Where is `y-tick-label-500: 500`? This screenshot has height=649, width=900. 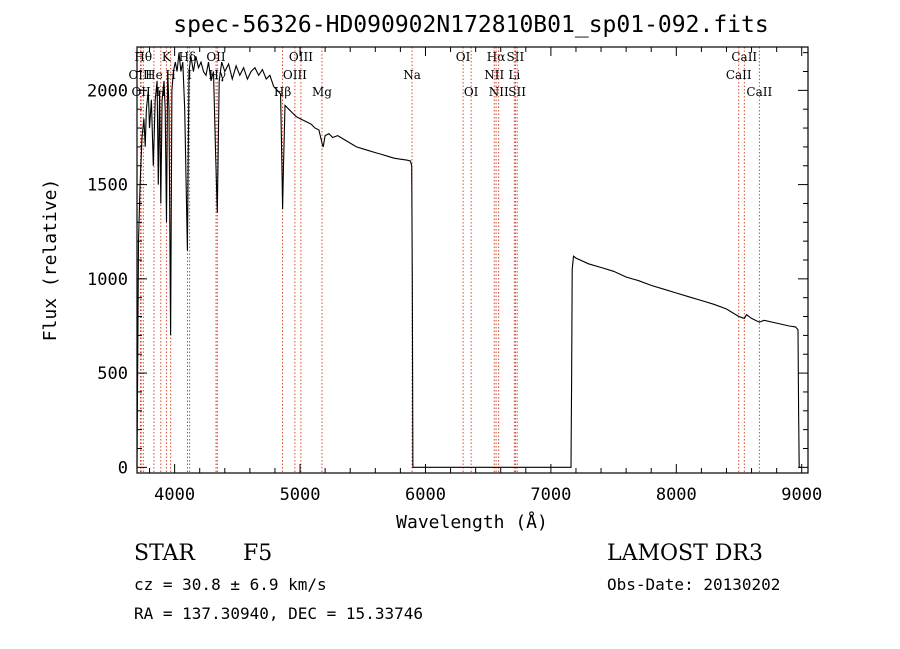
y-tick-label-500: 500 is located at coordinates (112, 374).